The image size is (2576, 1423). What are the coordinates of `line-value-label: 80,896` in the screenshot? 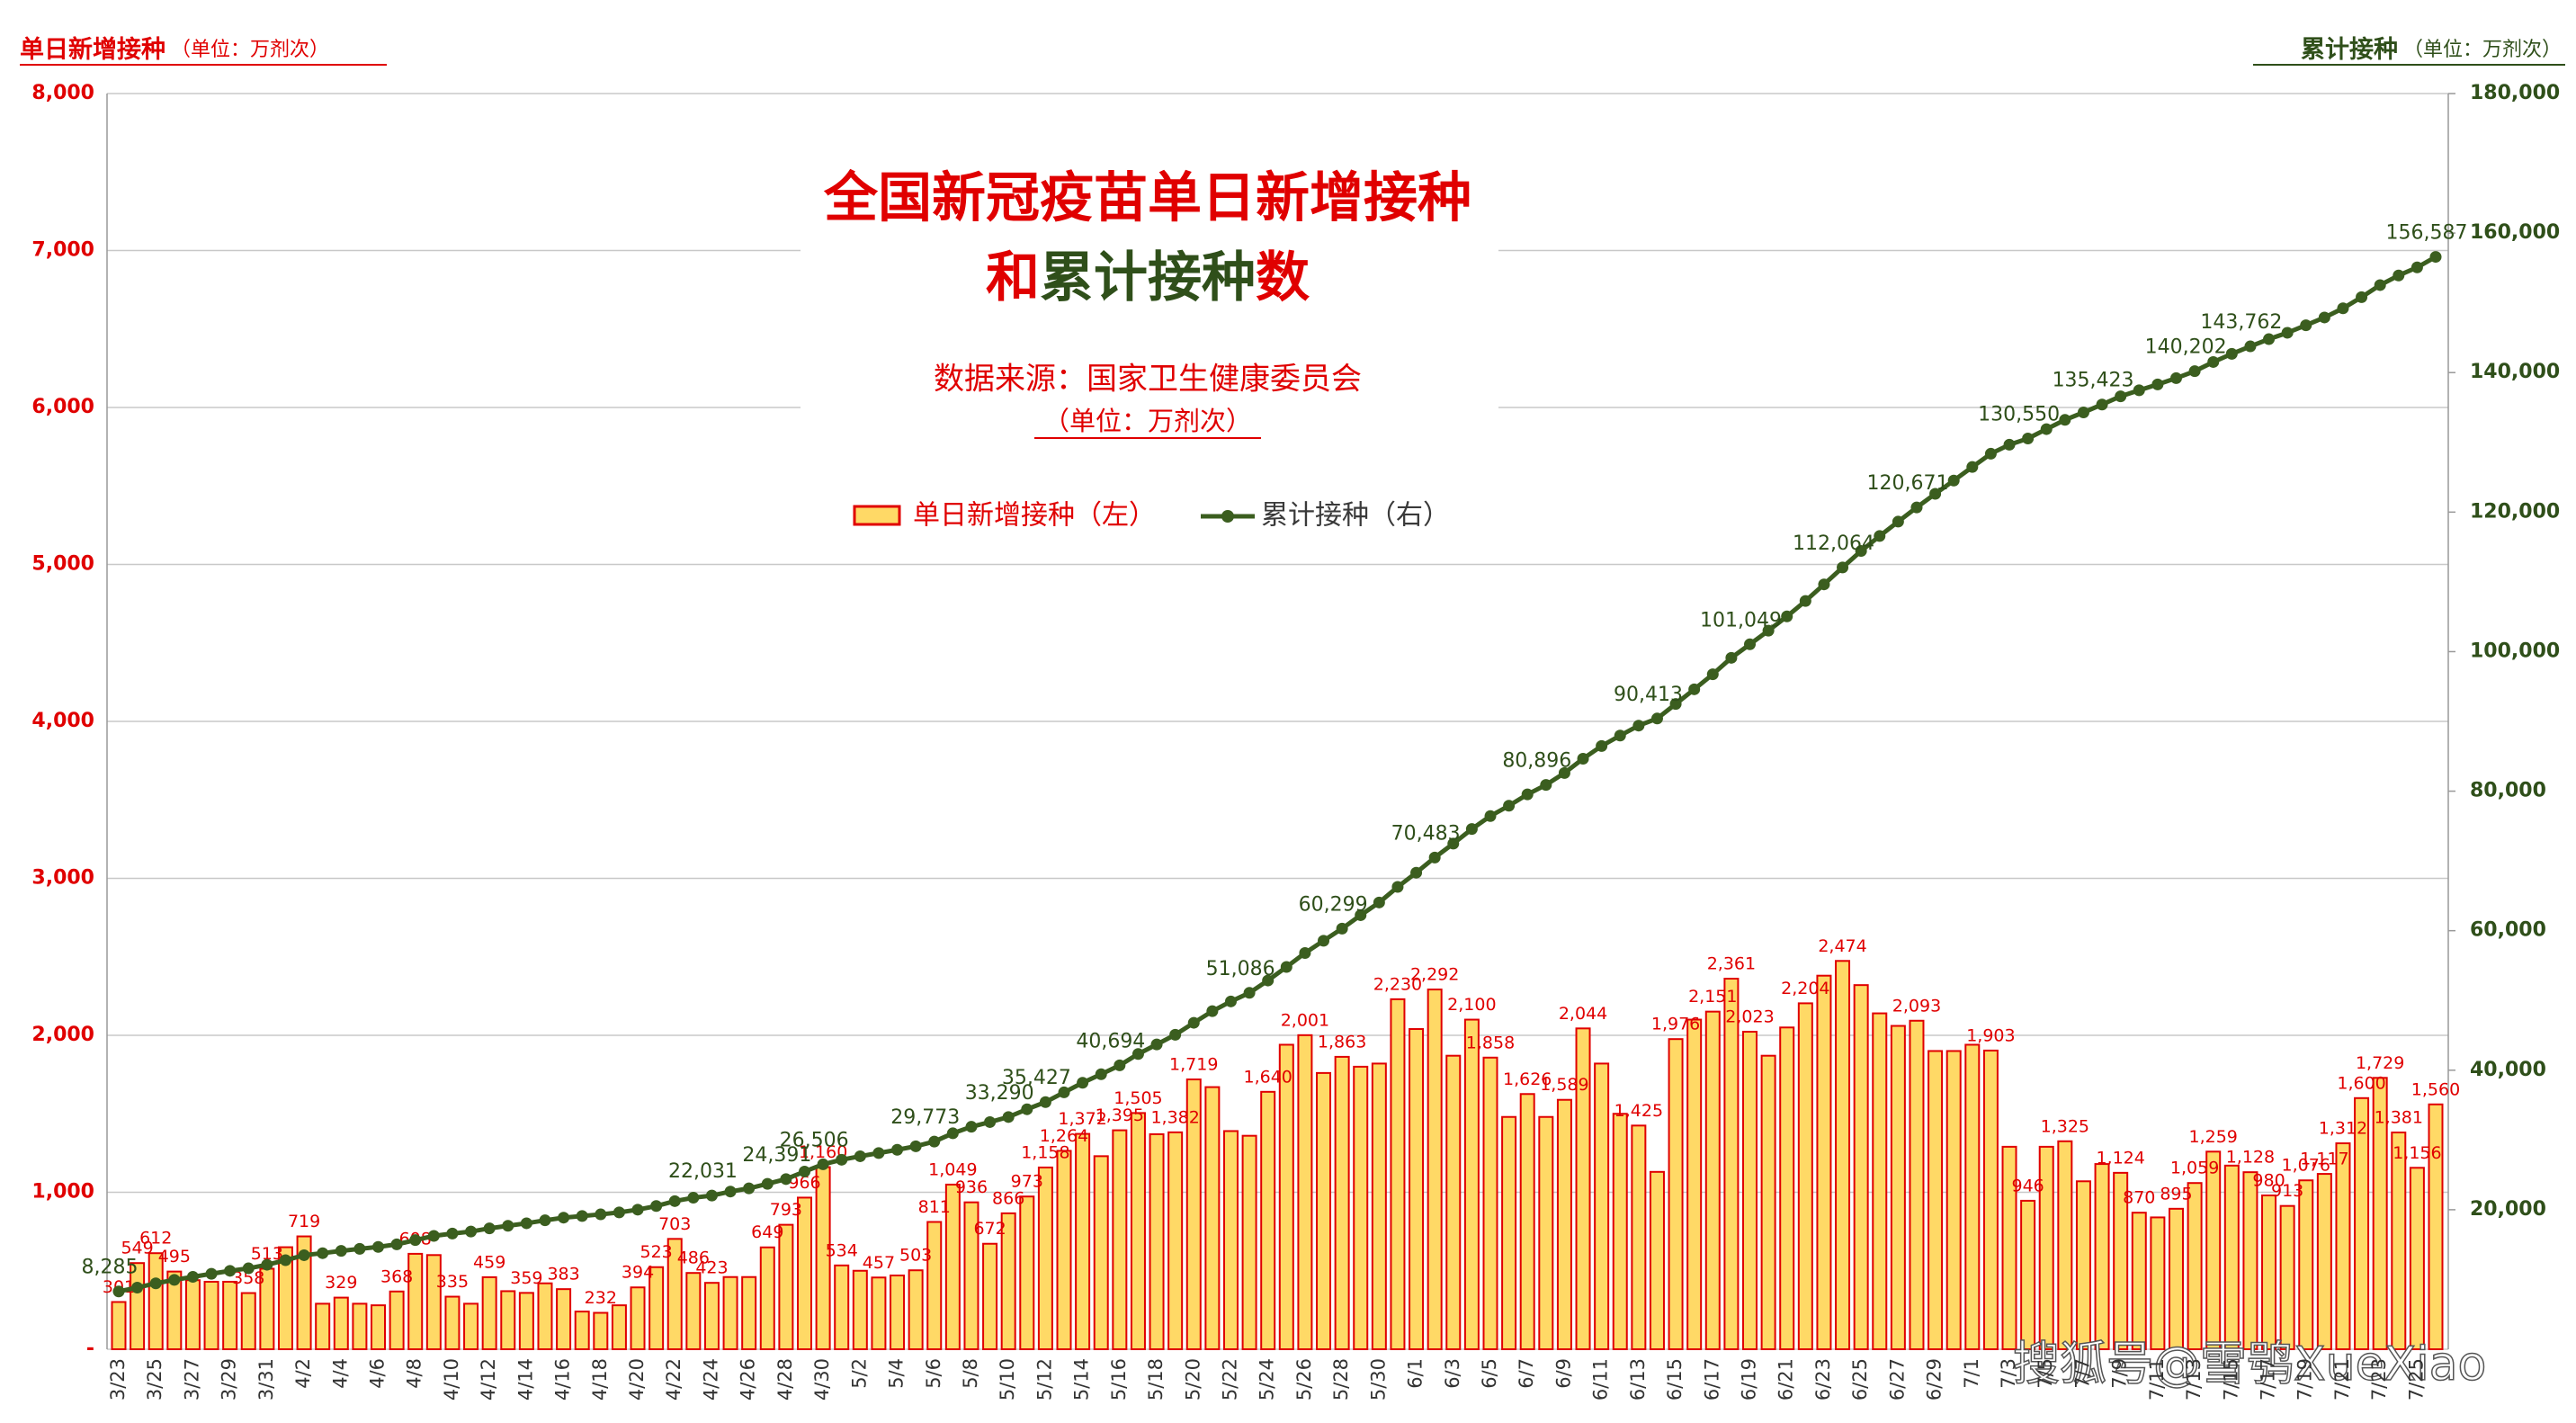 It's located at (1536, 761).